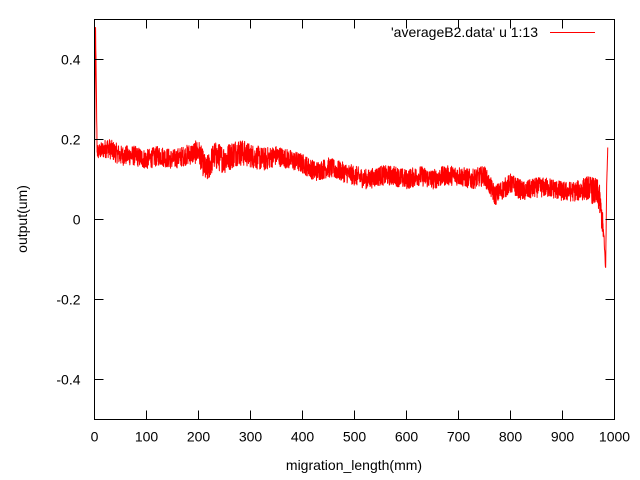 The image size is (640, 480). I want to click on y-tick-label: 0.4, so click(71, 60).